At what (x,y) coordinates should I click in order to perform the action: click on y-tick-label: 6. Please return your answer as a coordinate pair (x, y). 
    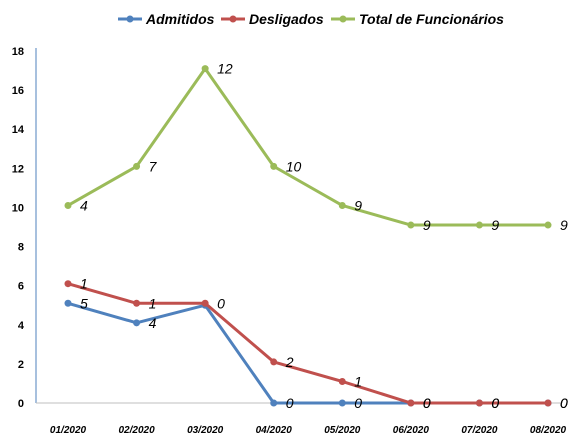
    Looking at the image, I should click on (21, 287).